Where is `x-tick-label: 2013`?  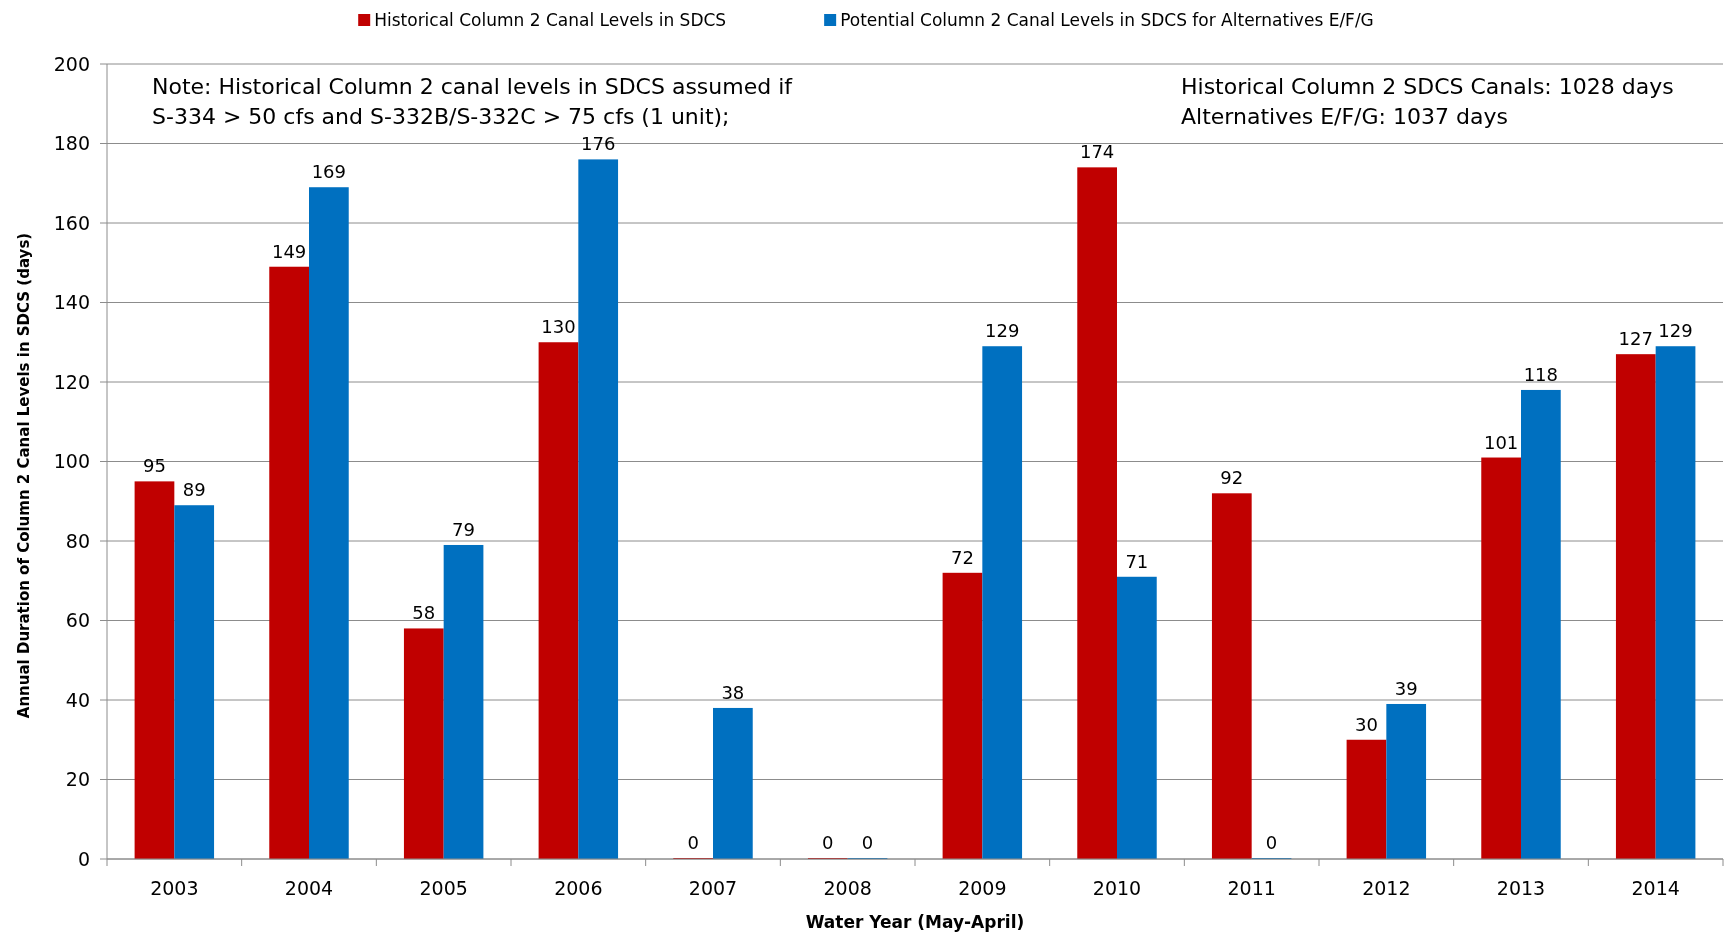 x-tick-label: 2013 is located at coordinates (1521, 888).